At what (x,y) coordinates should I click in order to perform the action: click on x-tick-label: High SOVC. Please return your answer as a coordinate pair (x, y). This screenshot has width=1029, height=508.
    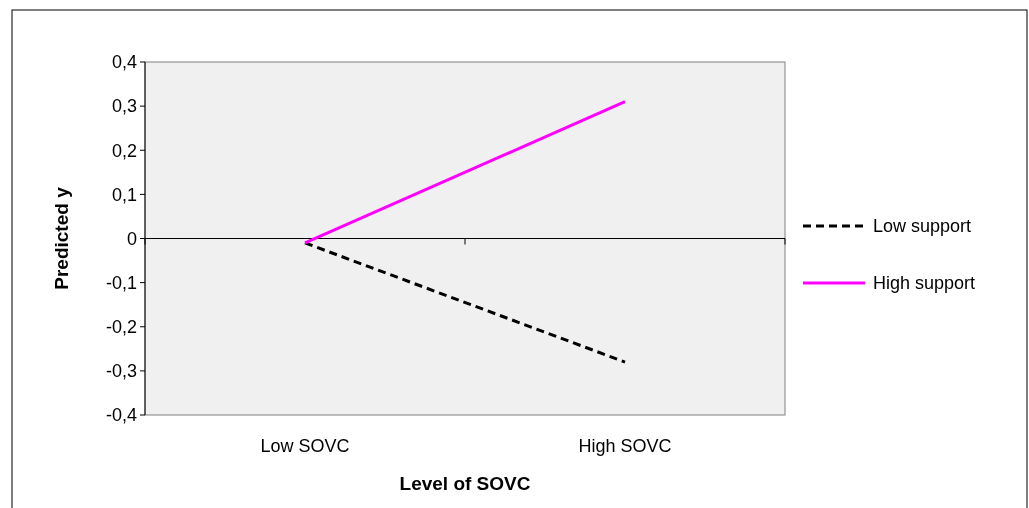
    Looking at the image, I should click on (625, 446).